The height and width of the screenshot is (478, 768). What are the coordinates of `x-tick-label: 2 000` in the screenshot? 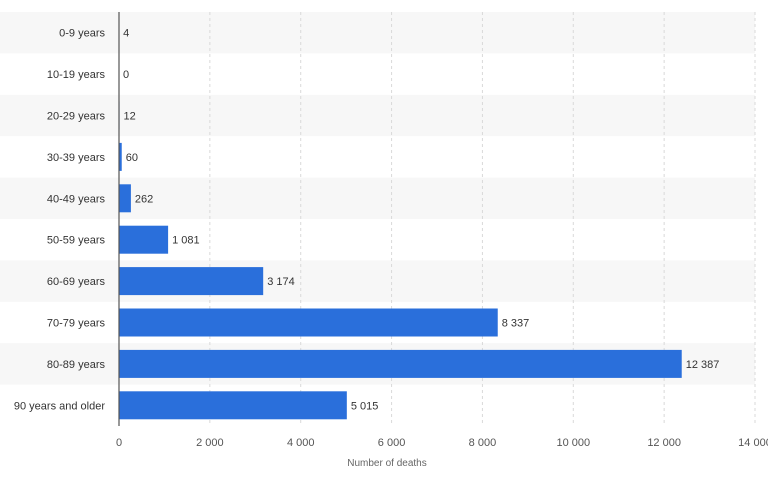 It's located at (210, 443).